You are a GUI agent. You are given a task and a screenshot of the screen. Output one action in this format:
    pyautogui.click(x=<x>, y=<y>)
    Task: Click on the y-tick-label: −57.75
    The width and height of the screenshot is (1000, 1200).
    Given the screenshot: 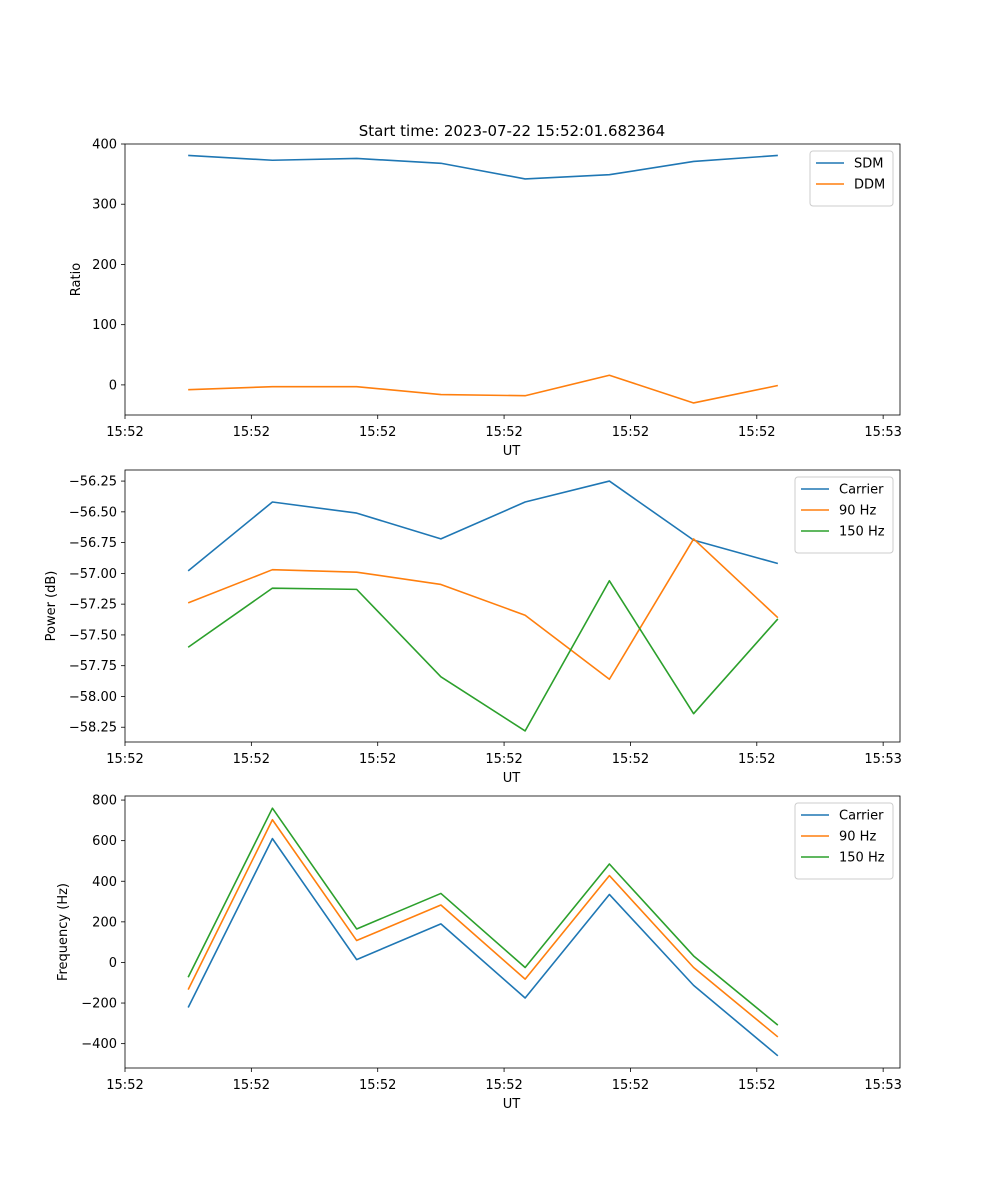 What is the action you would take?
    pyautogui.click(x=93, y=666)
    